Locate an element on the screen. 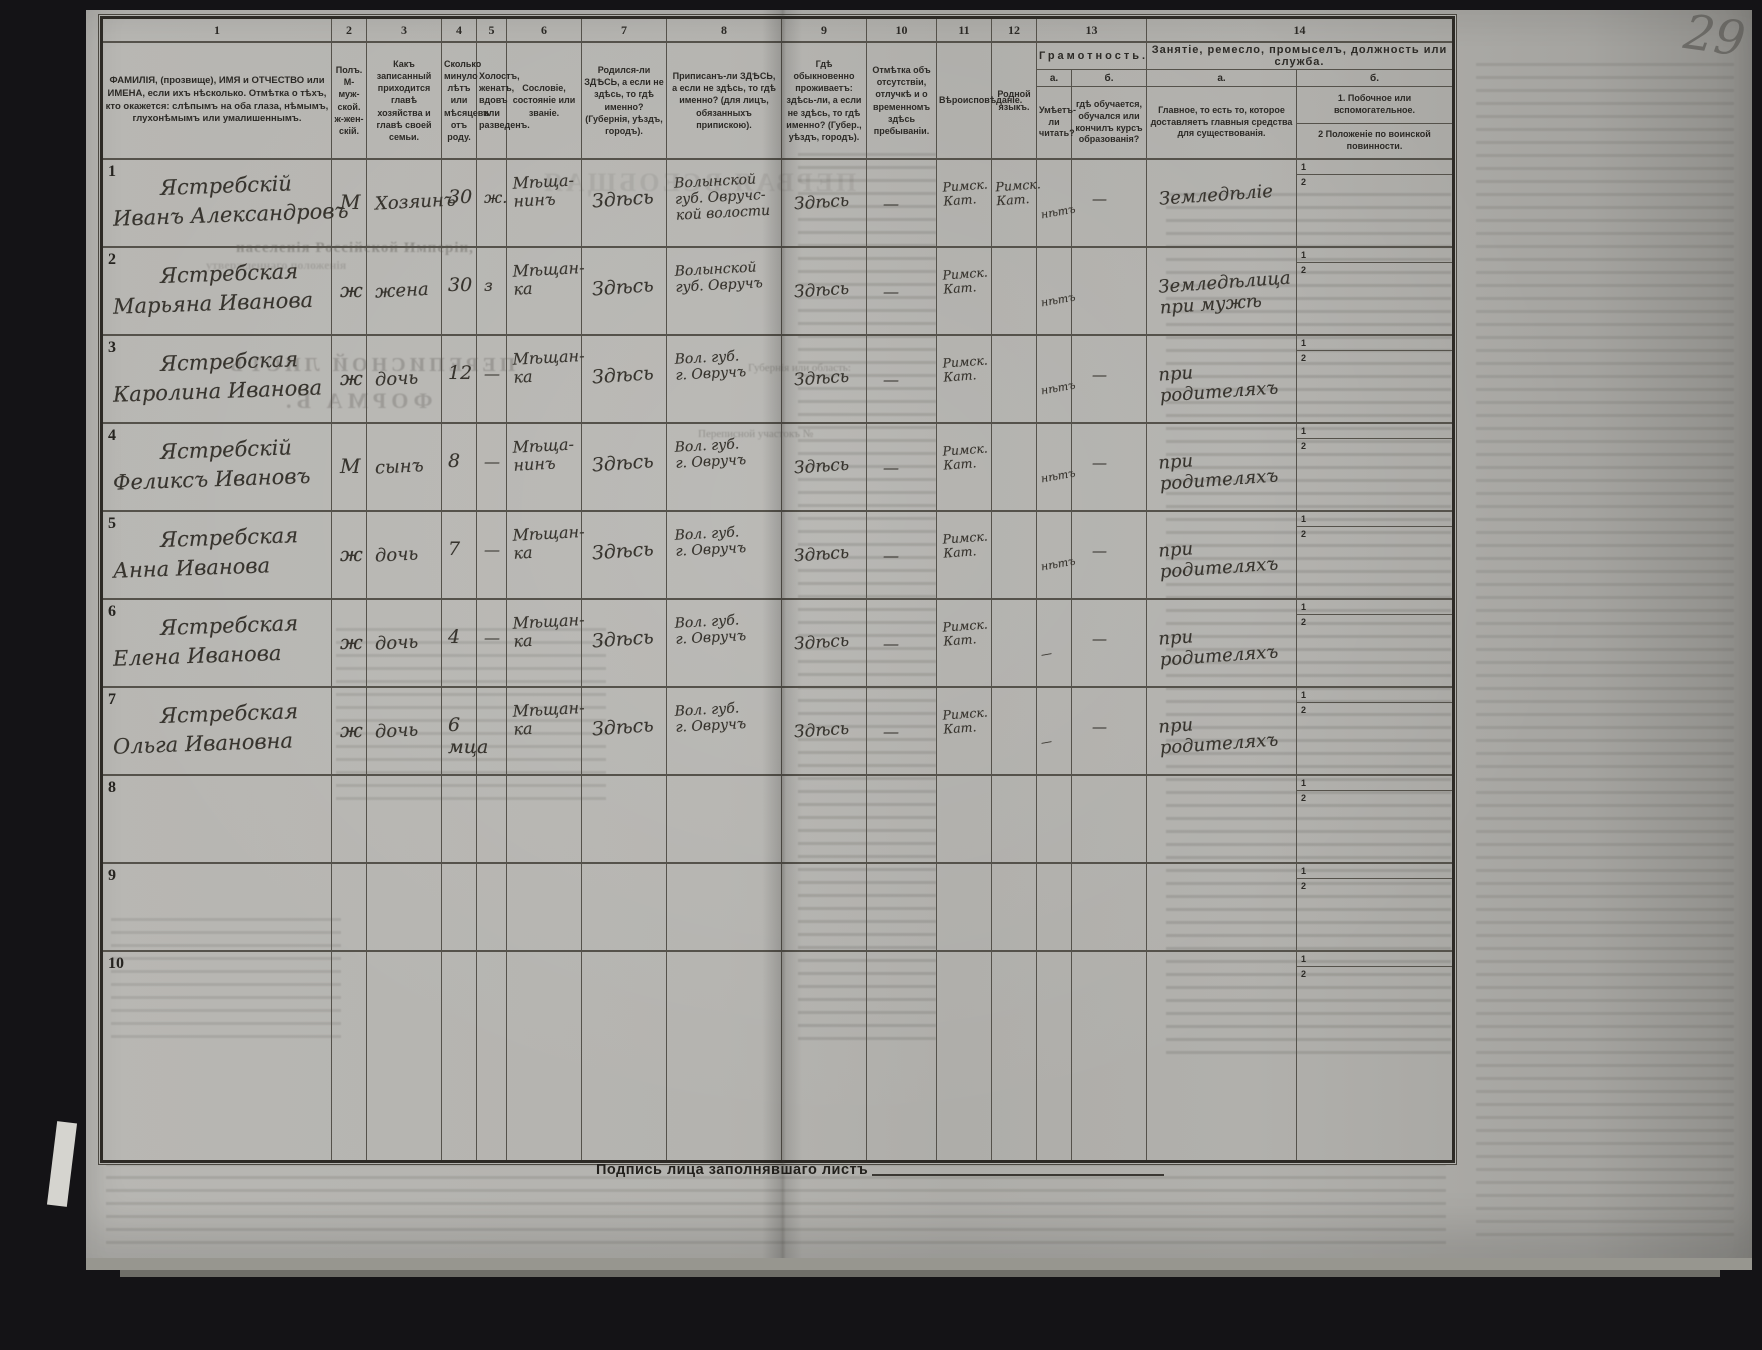  column-number: 11 is located at coordinates (964, 30).